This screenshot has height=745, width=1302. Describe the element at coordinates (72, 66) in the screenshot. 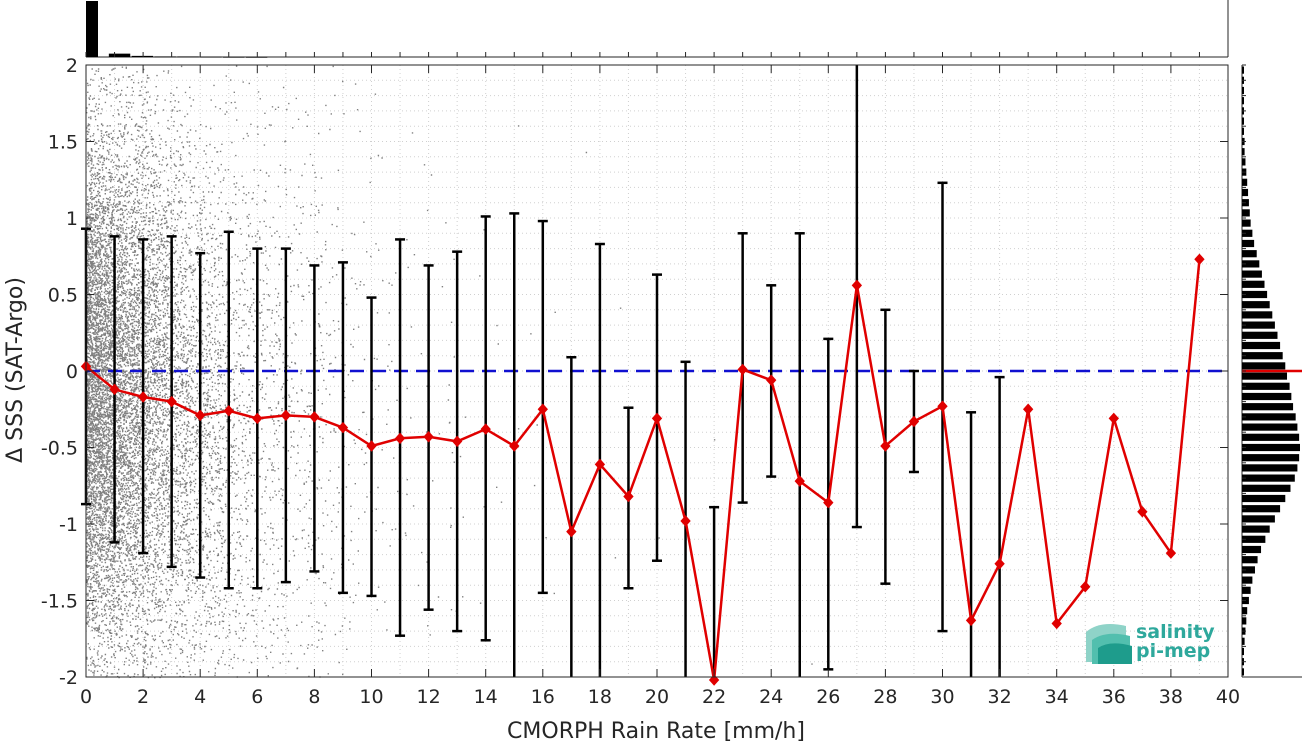

I see `y-tick-label: 2` at that location.